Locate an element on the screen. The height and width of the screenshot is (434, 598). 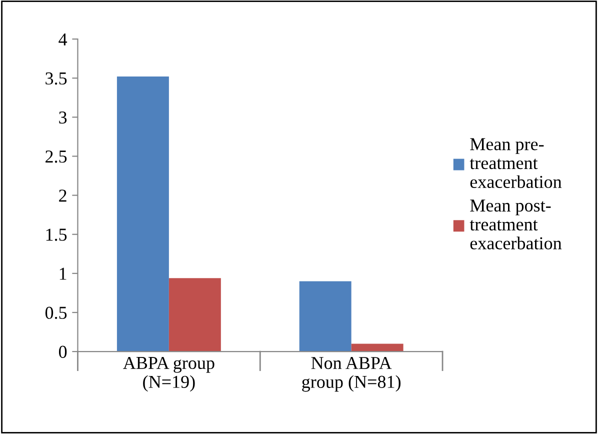
y-tick-label: 0 is located at coordinates (62, 352).